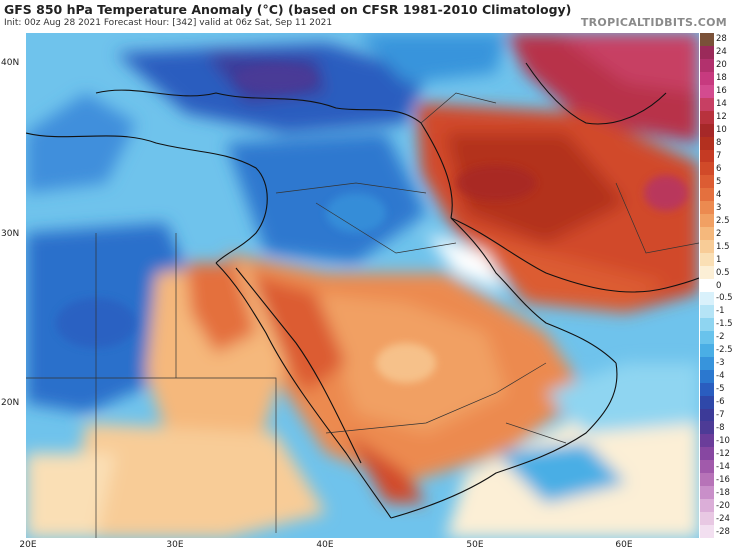 The image size is (737, 551). Describe the element at coordinates (723, 246) in the screenshot. I see `colorbar-label: 1.5` at that location.